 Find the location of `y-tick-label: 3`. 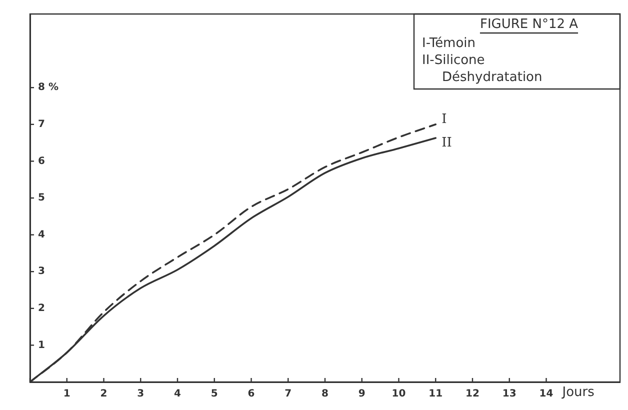

y-tick-label: 3 is located at coordinates (41, 272).